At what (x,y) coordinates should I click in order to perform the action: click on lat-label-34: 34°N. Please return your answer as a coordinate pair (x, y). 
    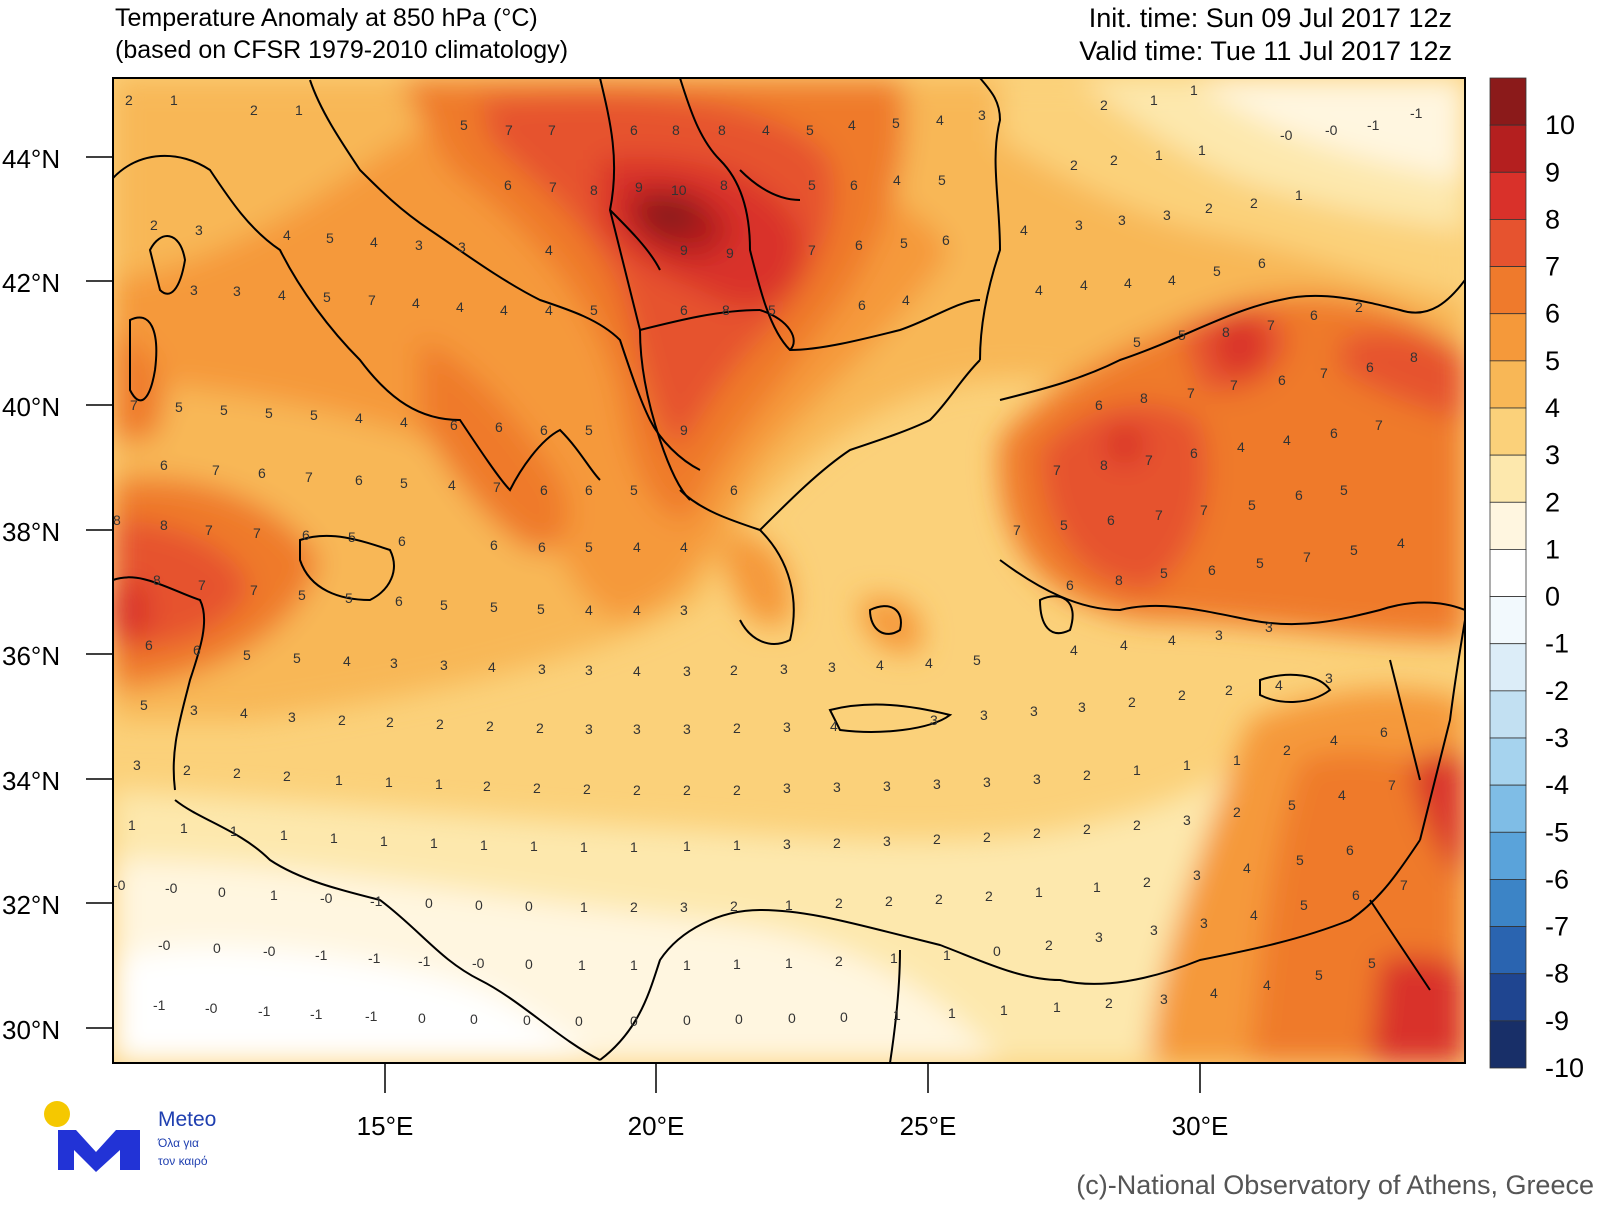
    Looking at the image, I should click on (31, 781).